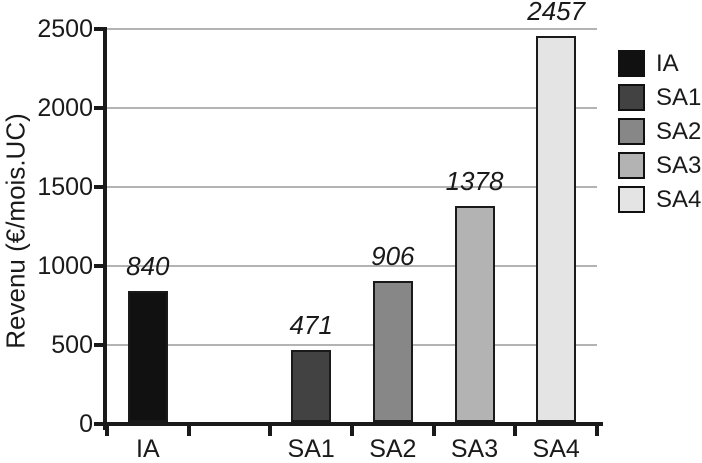 This screenshot has width=702, height=463. Describe the element at coordinates (311, 449) in the screenshot. I see `x-axis-label-sa1: SA1` at that location.